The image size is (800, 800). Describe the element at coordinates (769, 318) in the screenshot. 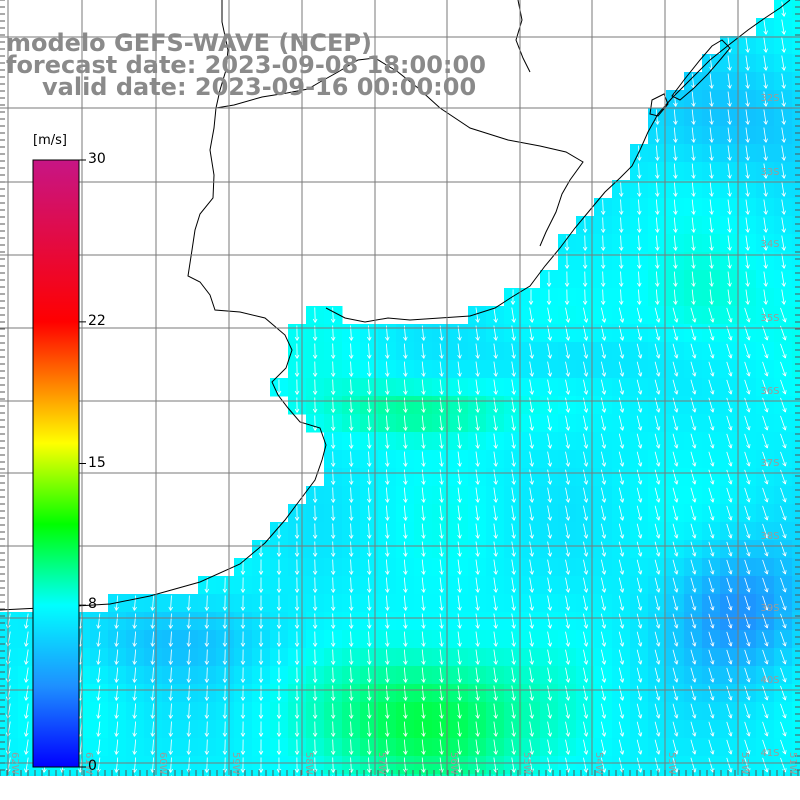

I see `latitude-label: 35S` at that location.